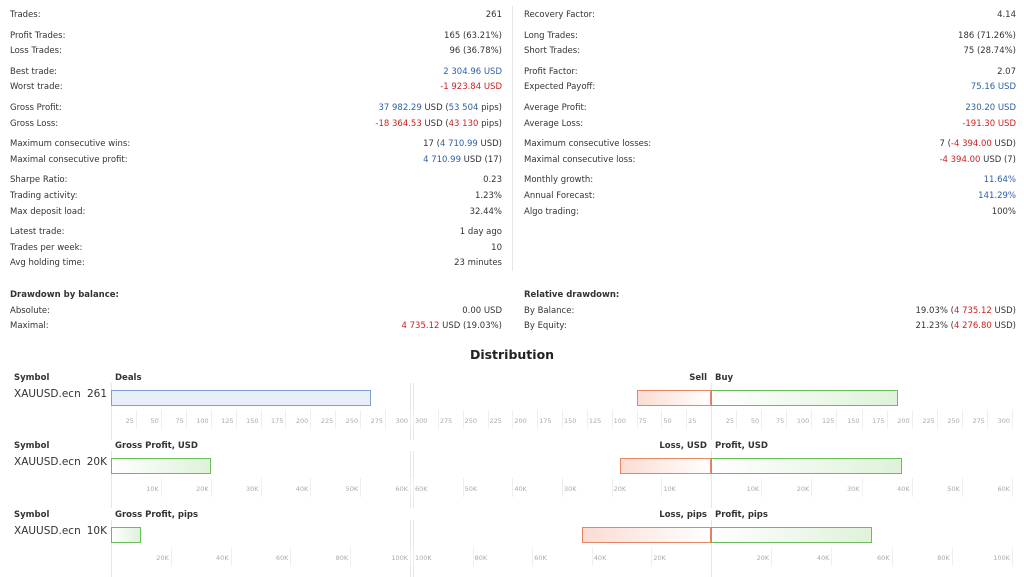 The height and width of the screenshot is (577, 1024). I want to click on stat-value: 32.44%, so click(485, 211).